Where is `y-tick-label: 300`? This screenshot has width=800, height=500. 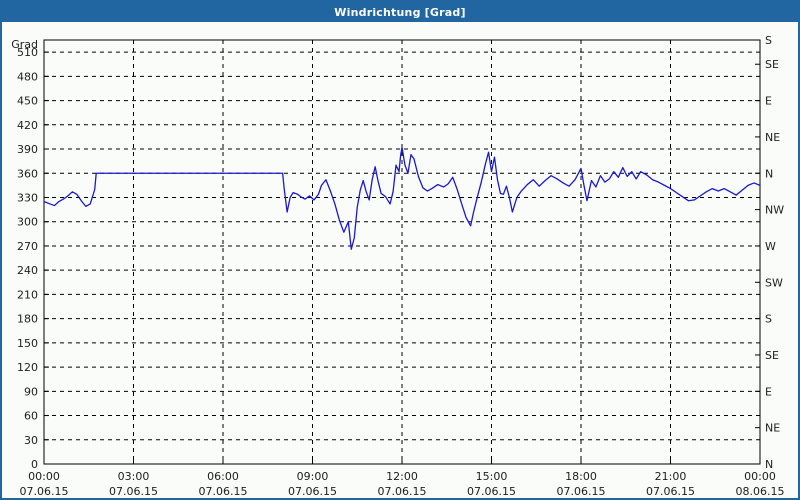 y-tick-label: 300 is located at coordinates (27, 222).